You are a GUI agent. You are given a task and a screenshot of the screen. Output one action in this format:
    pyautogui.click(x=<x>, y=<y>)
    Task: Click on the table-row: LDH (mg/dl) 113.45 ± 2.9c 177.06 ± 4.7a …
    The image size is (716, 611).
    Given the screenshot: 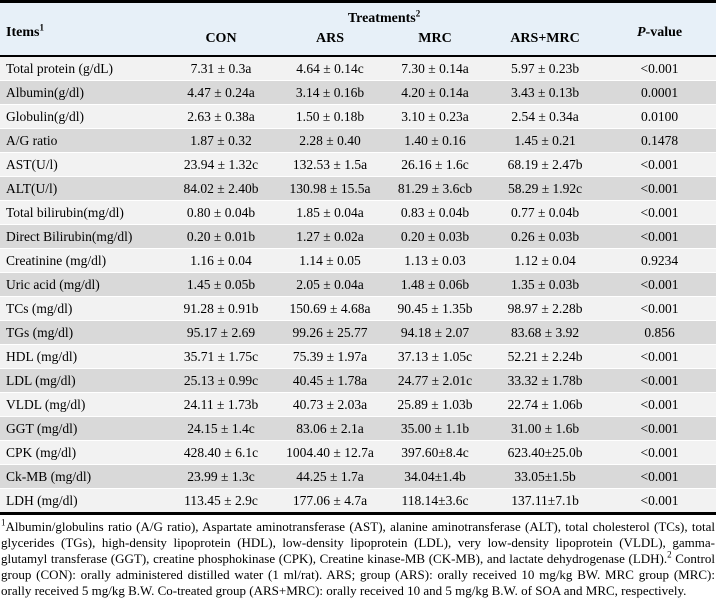 What is the action you would take?
    pyautogui.click(x=358, y=500)
    